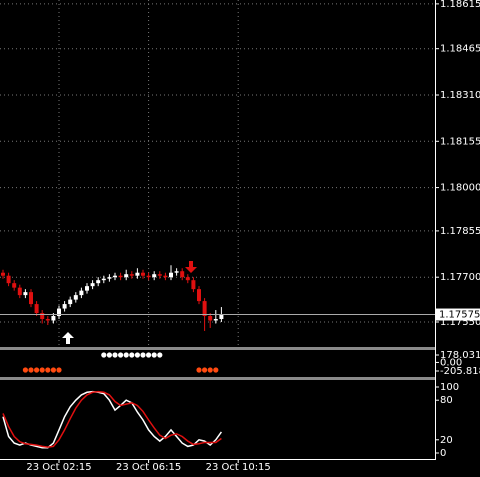 The width and height of the screenshot is (480, 477). What do you see at coordinates (460, 371) in the screenshot?
I see `y-tick-label: -205.818` at bounding box center [460, 371].